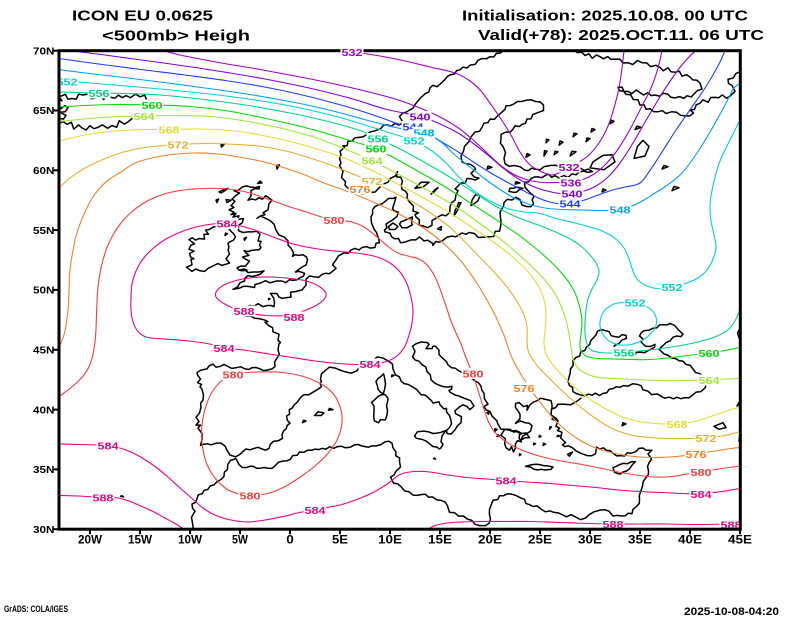 This screenshot has height=618, width=800. What do you see at coordinates (690, 541) in the screenshot?
I see `svg-text: 40E` at bounding box center [690, 541].